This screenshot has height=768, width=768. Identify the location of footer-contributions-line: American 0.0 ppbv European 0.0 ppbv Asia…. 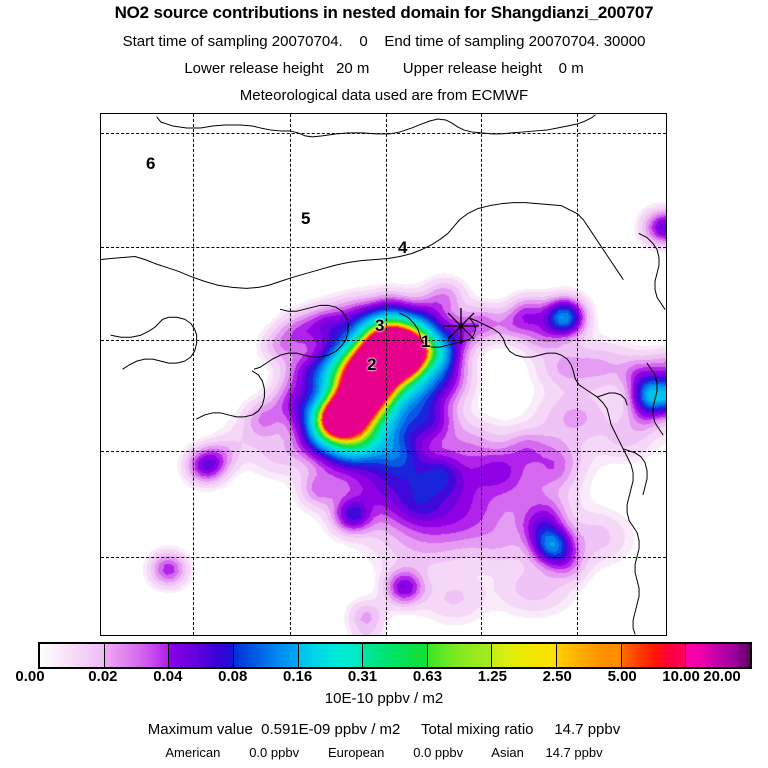
(384, 752).